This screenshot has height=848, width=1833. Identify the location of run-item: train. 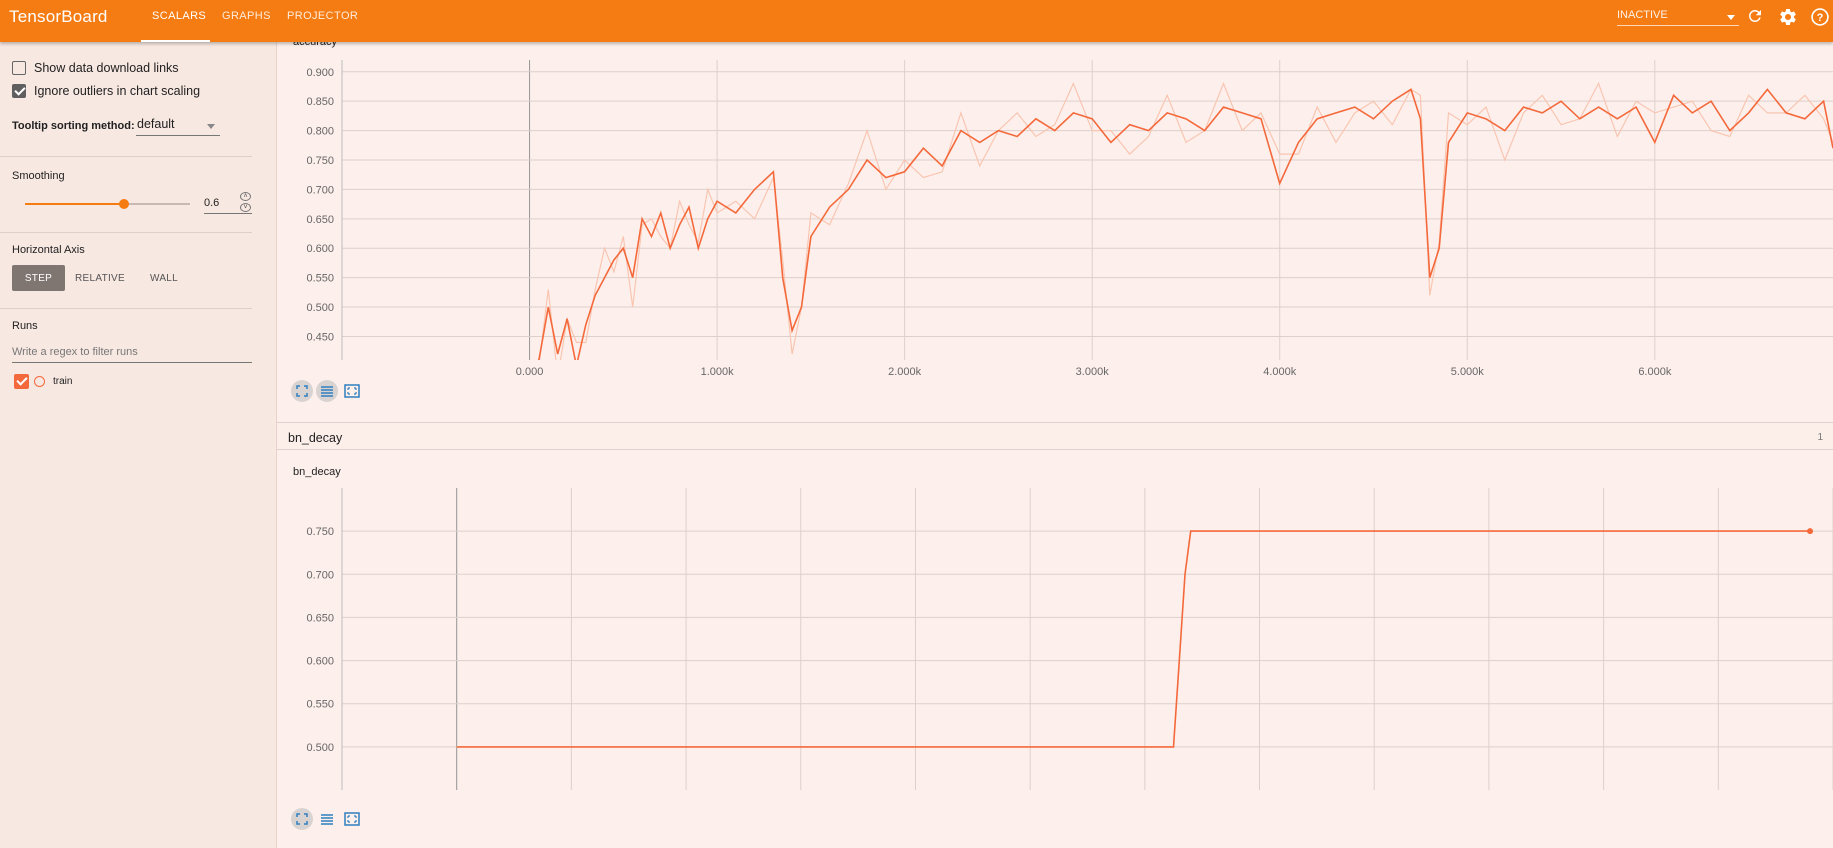
(43, 381).